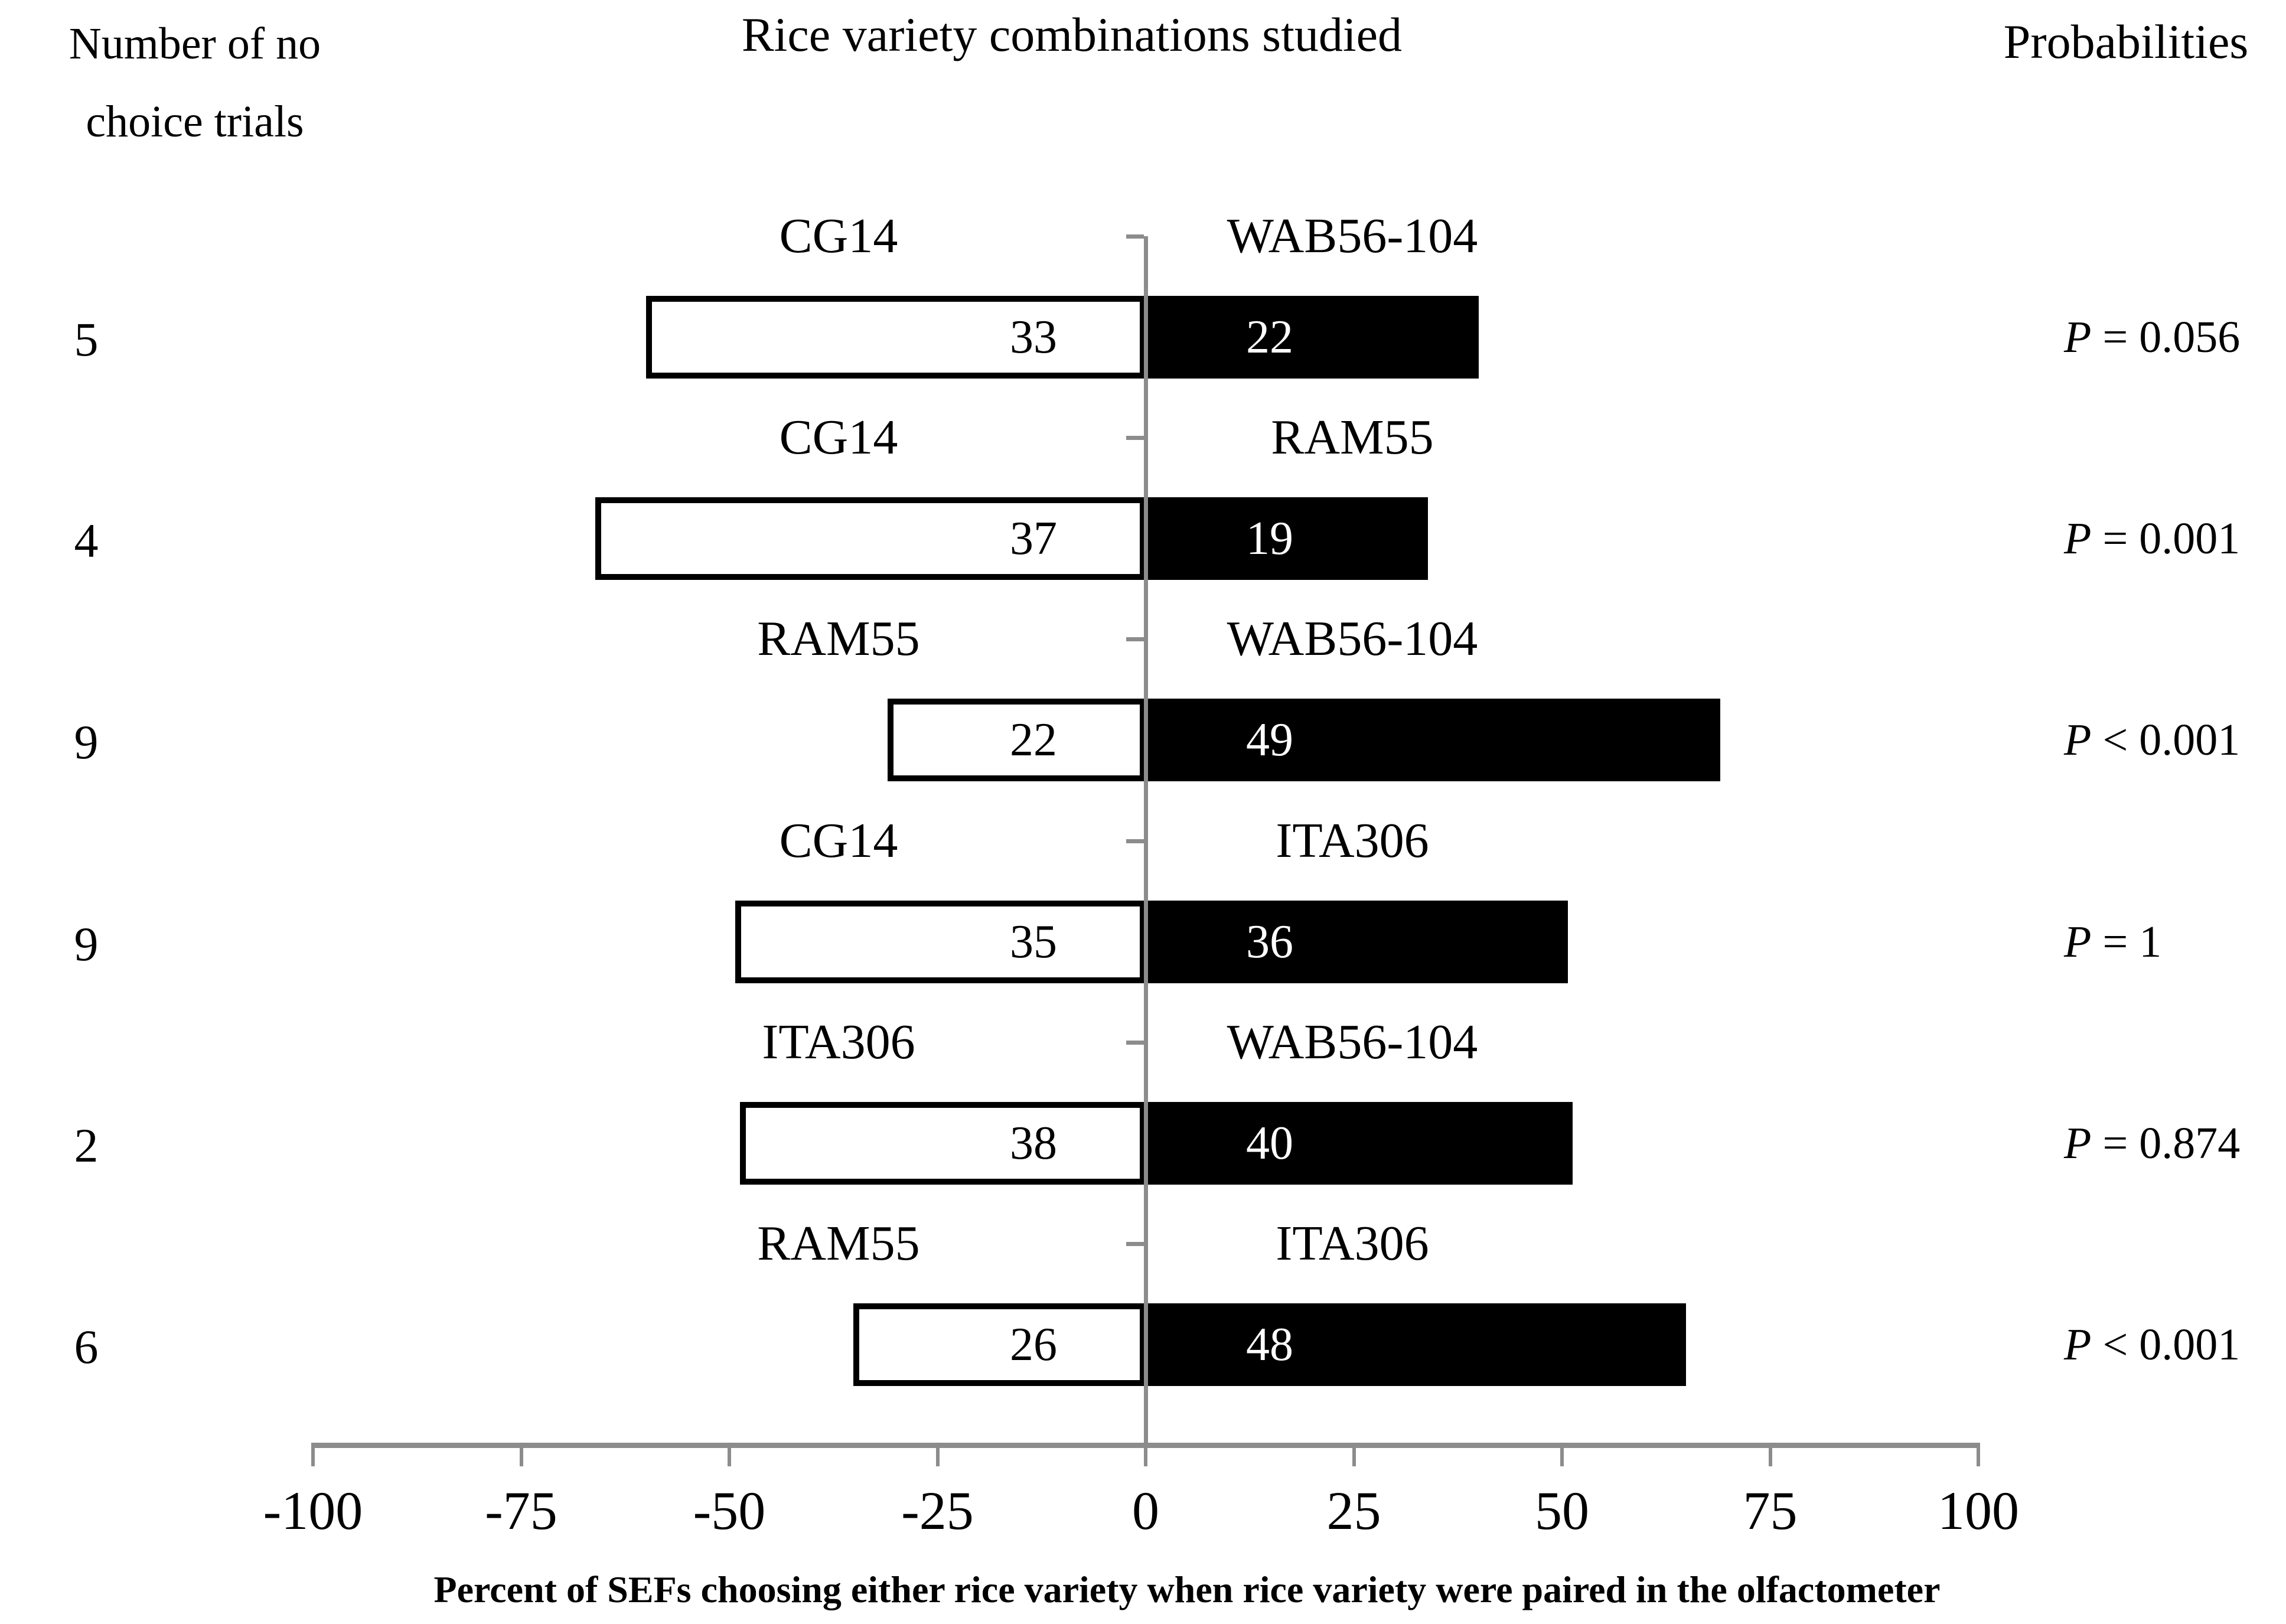  I want to click on left-axis-title: Number of no choice trials, so click(195, 83).